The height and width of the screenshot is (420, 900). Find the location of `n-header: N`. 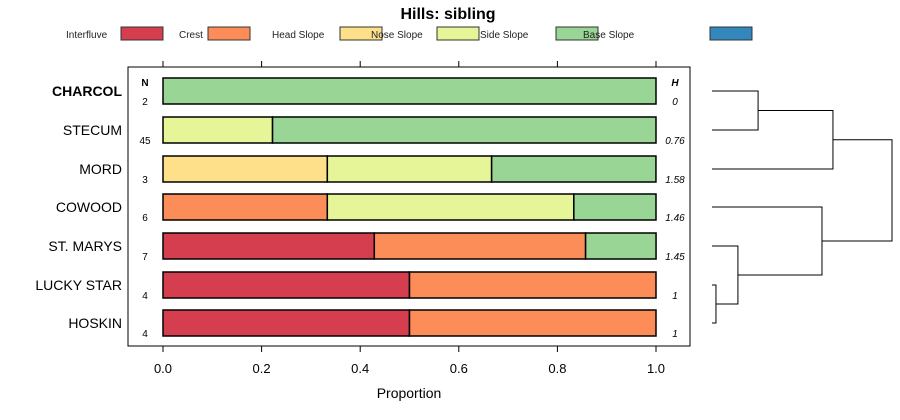

n-header: N is located at coordinates (144, 83).